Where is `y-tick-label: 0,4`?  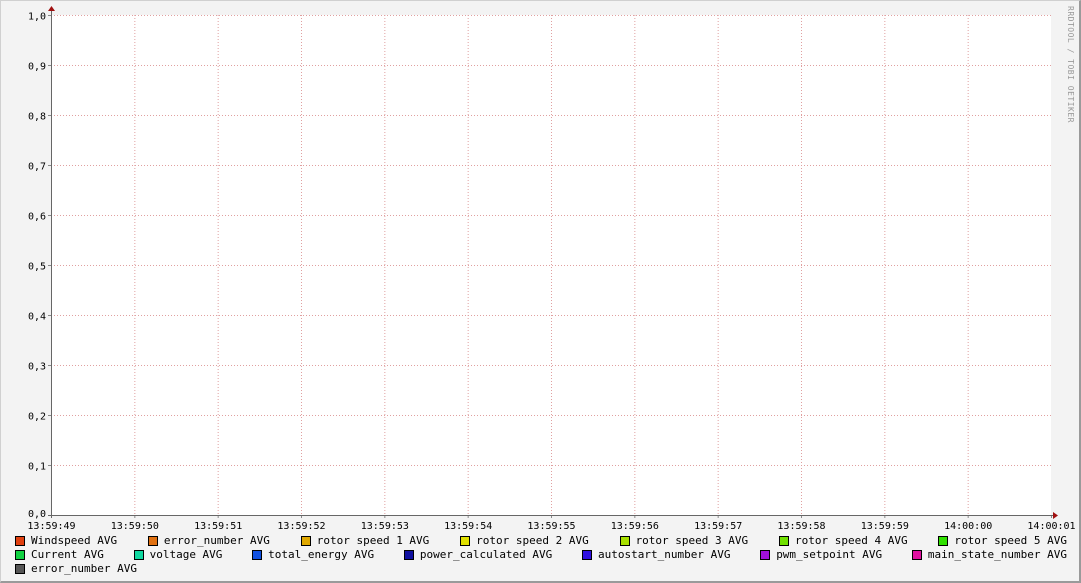 y-tick-label: 0,4 is located at coordinates (37, 317).